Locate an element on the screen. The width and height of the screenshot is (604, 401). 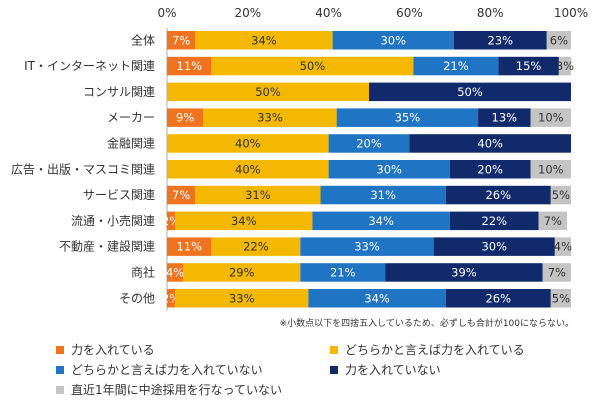
legend-item-somewhat-active: どちらかと言えば力を入れている is located at coordinates (427, 349).